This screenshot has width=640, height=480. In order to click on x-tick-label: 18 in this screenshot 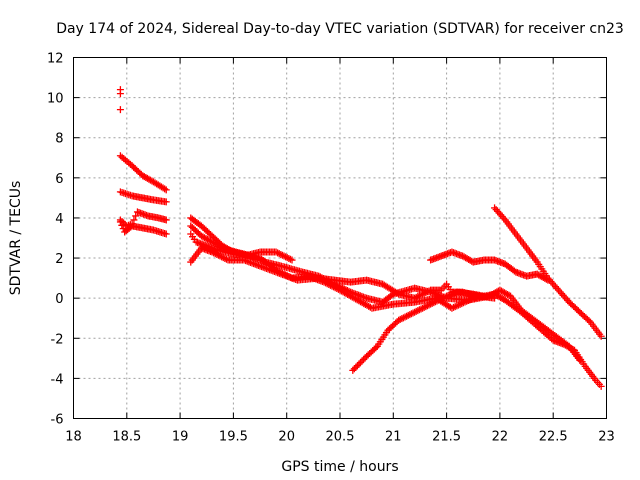, I will do `click(73, 437)`.